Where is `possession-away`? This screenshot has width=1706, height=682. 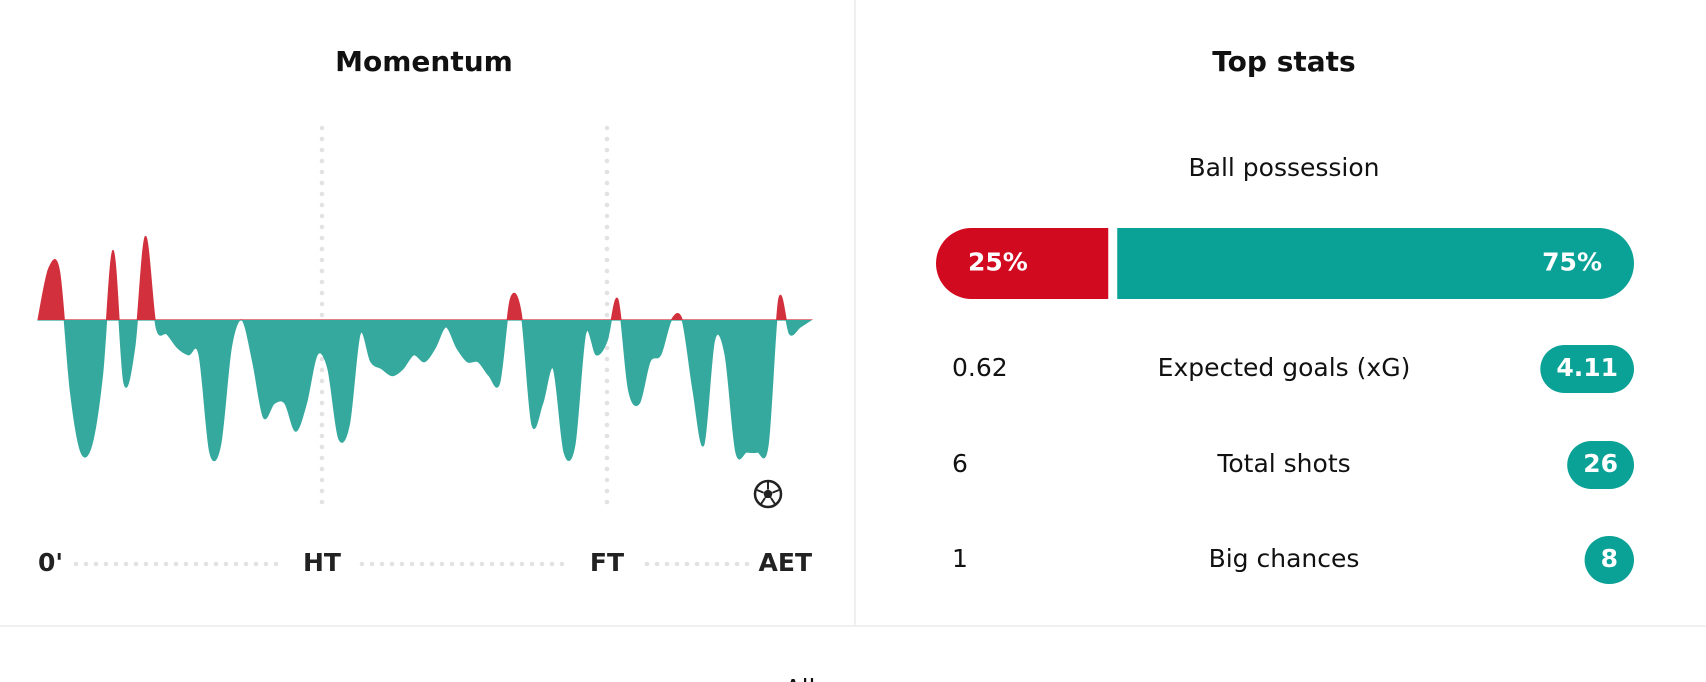
possession-away is located at coordinates (1375, 263).